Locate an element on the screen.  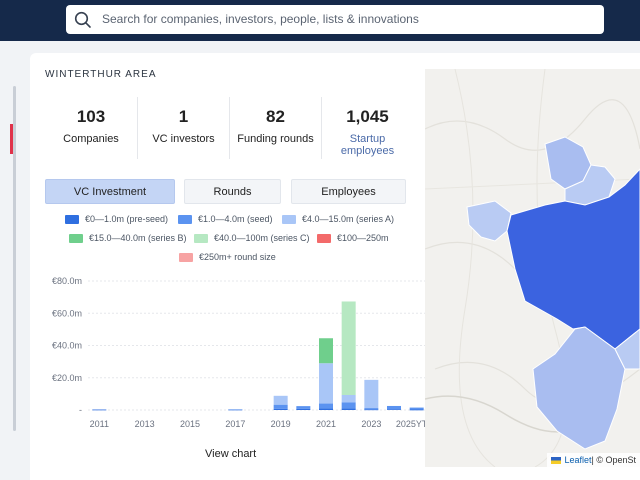
stat-value: 82 is located at coordinates (275, 116).